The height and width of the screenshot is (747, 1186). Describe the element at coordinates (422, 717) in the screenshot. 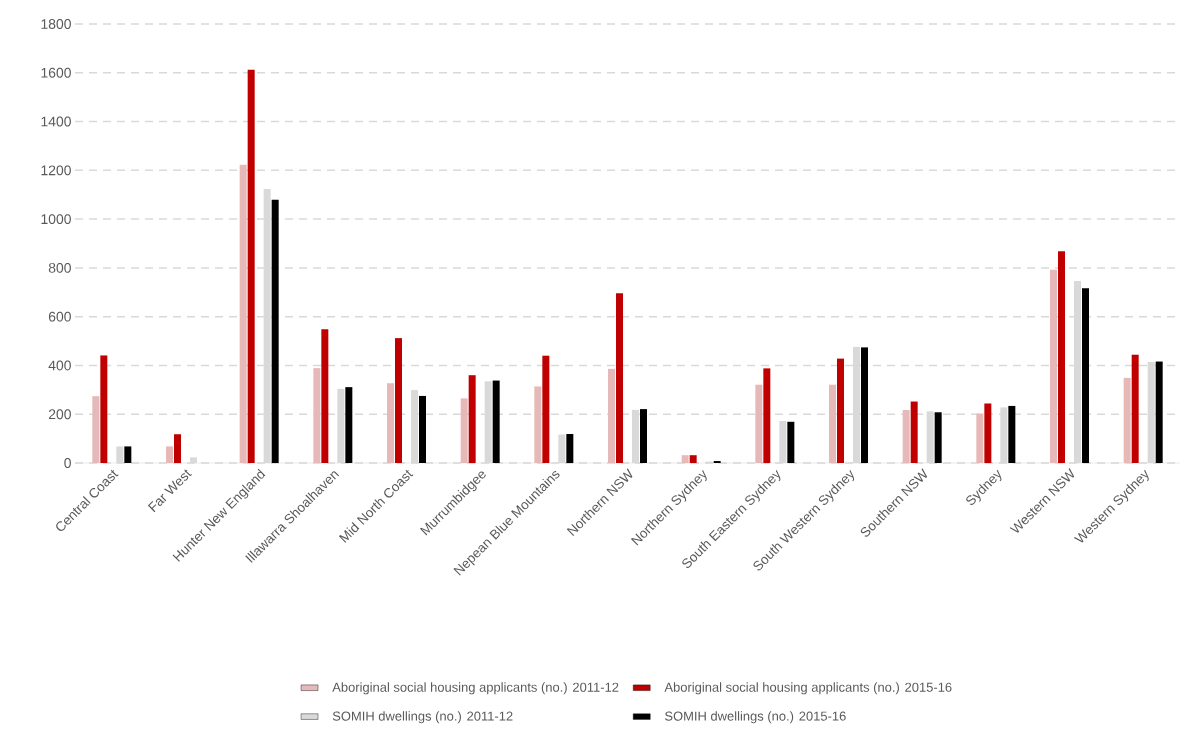

I see `legend-label: SOMIH dwellings (no.) 2011-12` at that location.